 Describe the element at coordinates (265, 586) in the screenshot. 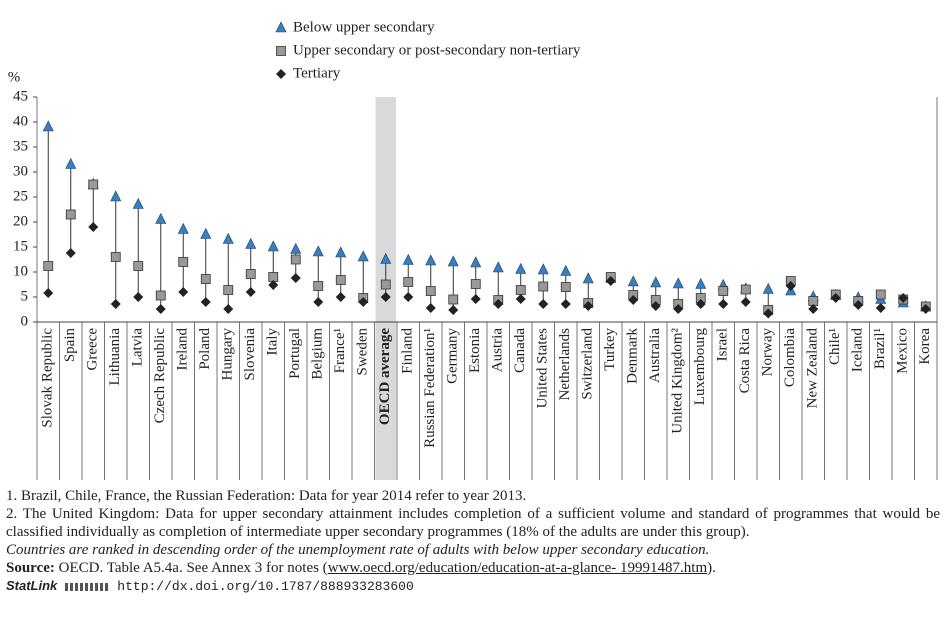

I see `statlink-url: http://dx.doi.org/10.1787/888933283600` at that location.